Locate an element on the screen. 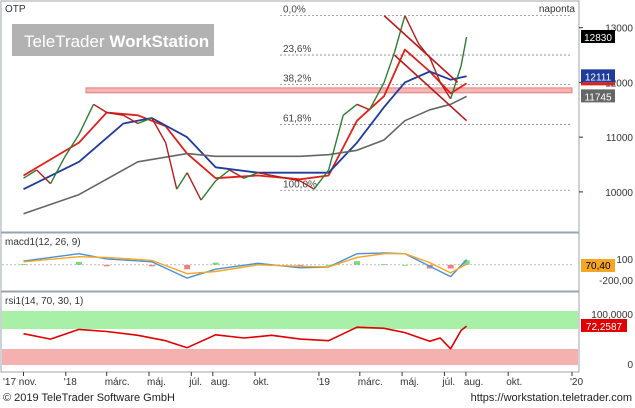 The width and height of the screenshot is (635, 408). macd-tick-label: 100 is located at coordinates (624, 260).